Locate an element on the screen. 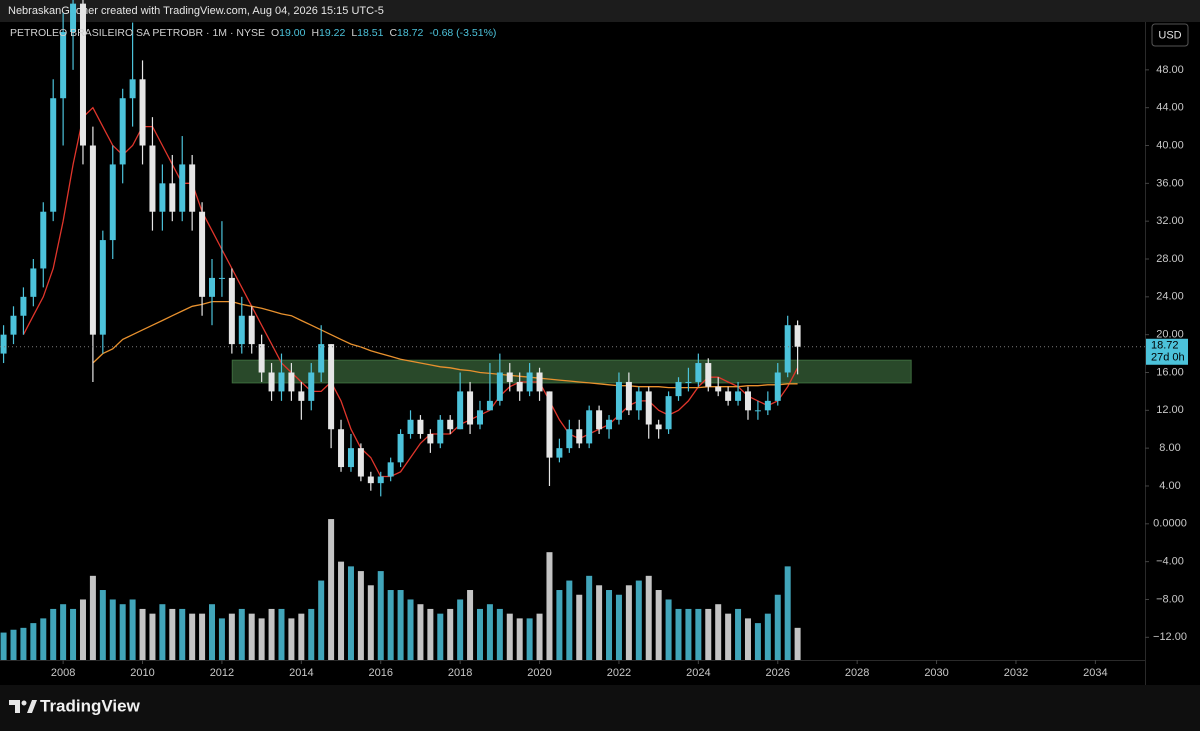 Image resolution: width=1200 pixels, height=731 pixels. legend-value: 18.72 is located at coordinates (410, 33).